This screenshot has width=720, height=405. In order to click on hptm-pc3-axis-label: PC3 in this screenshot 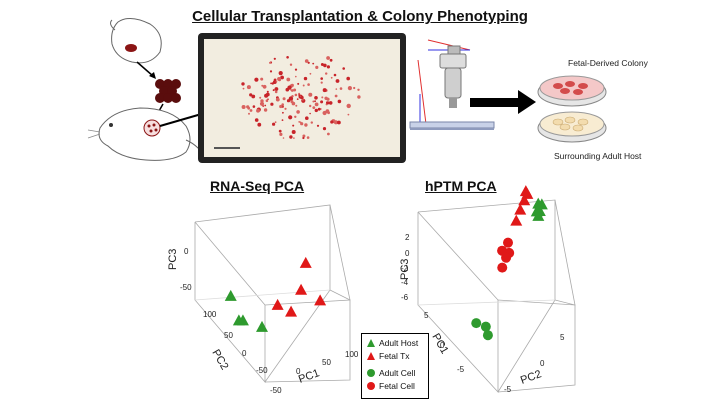, I will do `click(405, 269)`.